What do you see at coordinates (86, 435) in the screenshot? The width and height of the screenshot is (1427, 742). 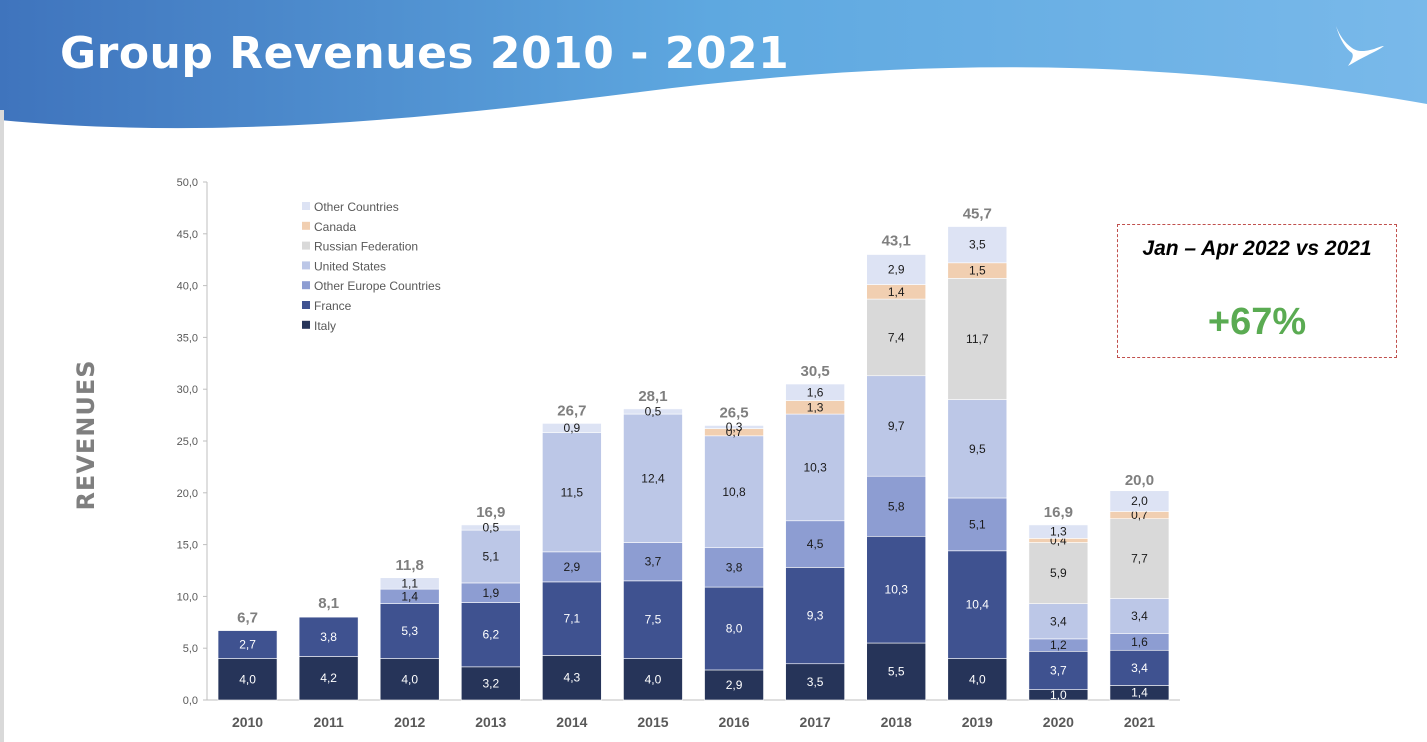 I see `y-axis-label: REVENUES` at bounding box center [86, 435].